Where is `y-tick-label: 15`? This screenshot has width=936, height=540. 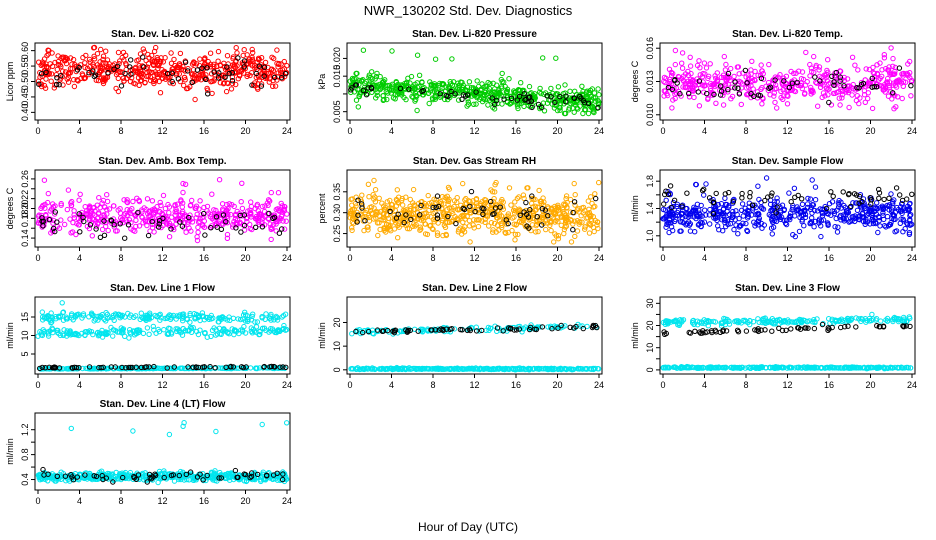
y-tick-label: 15 is located at coordinates (25, 317).